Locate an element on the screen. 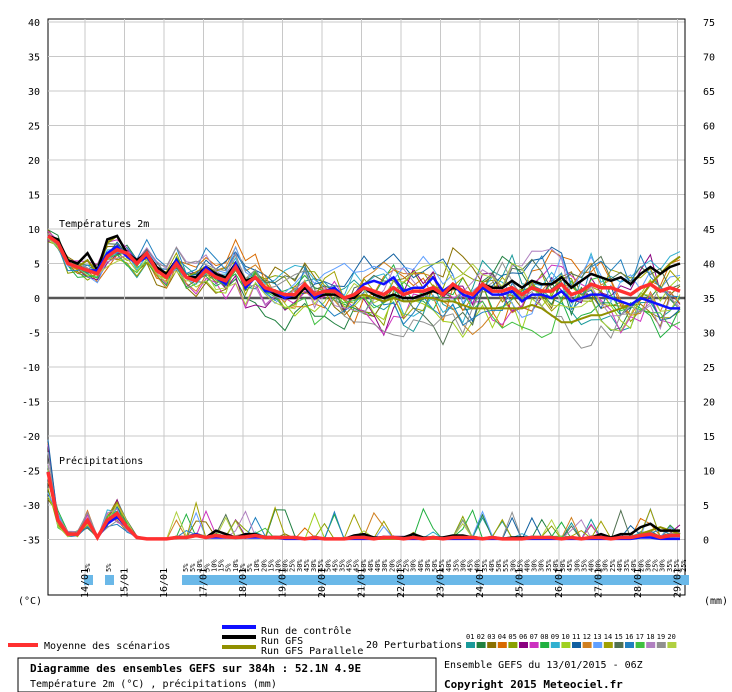 Image resolution: width=732 pixels, height=692 pixels. y-right-tick: 60 is located at coordinates (709, 127).